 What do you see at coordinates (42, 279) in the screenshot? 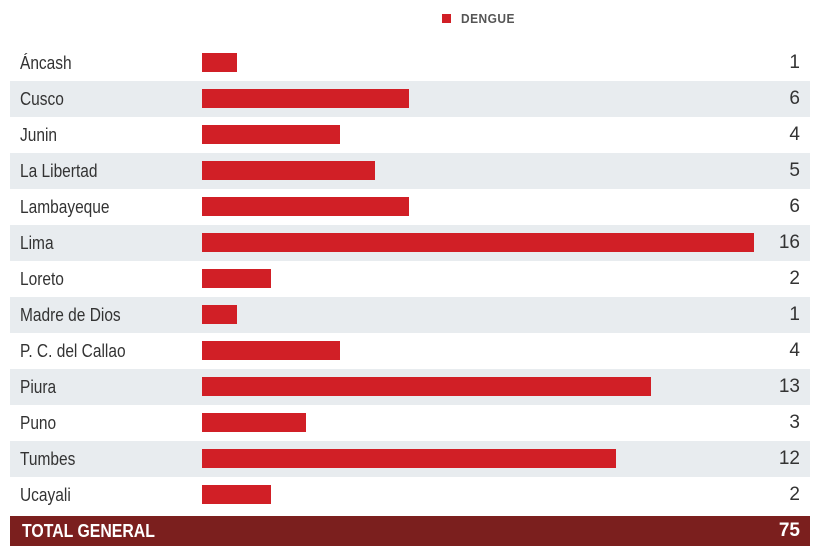
I see `category-label: Loreto` at bounding box center [42, 279].